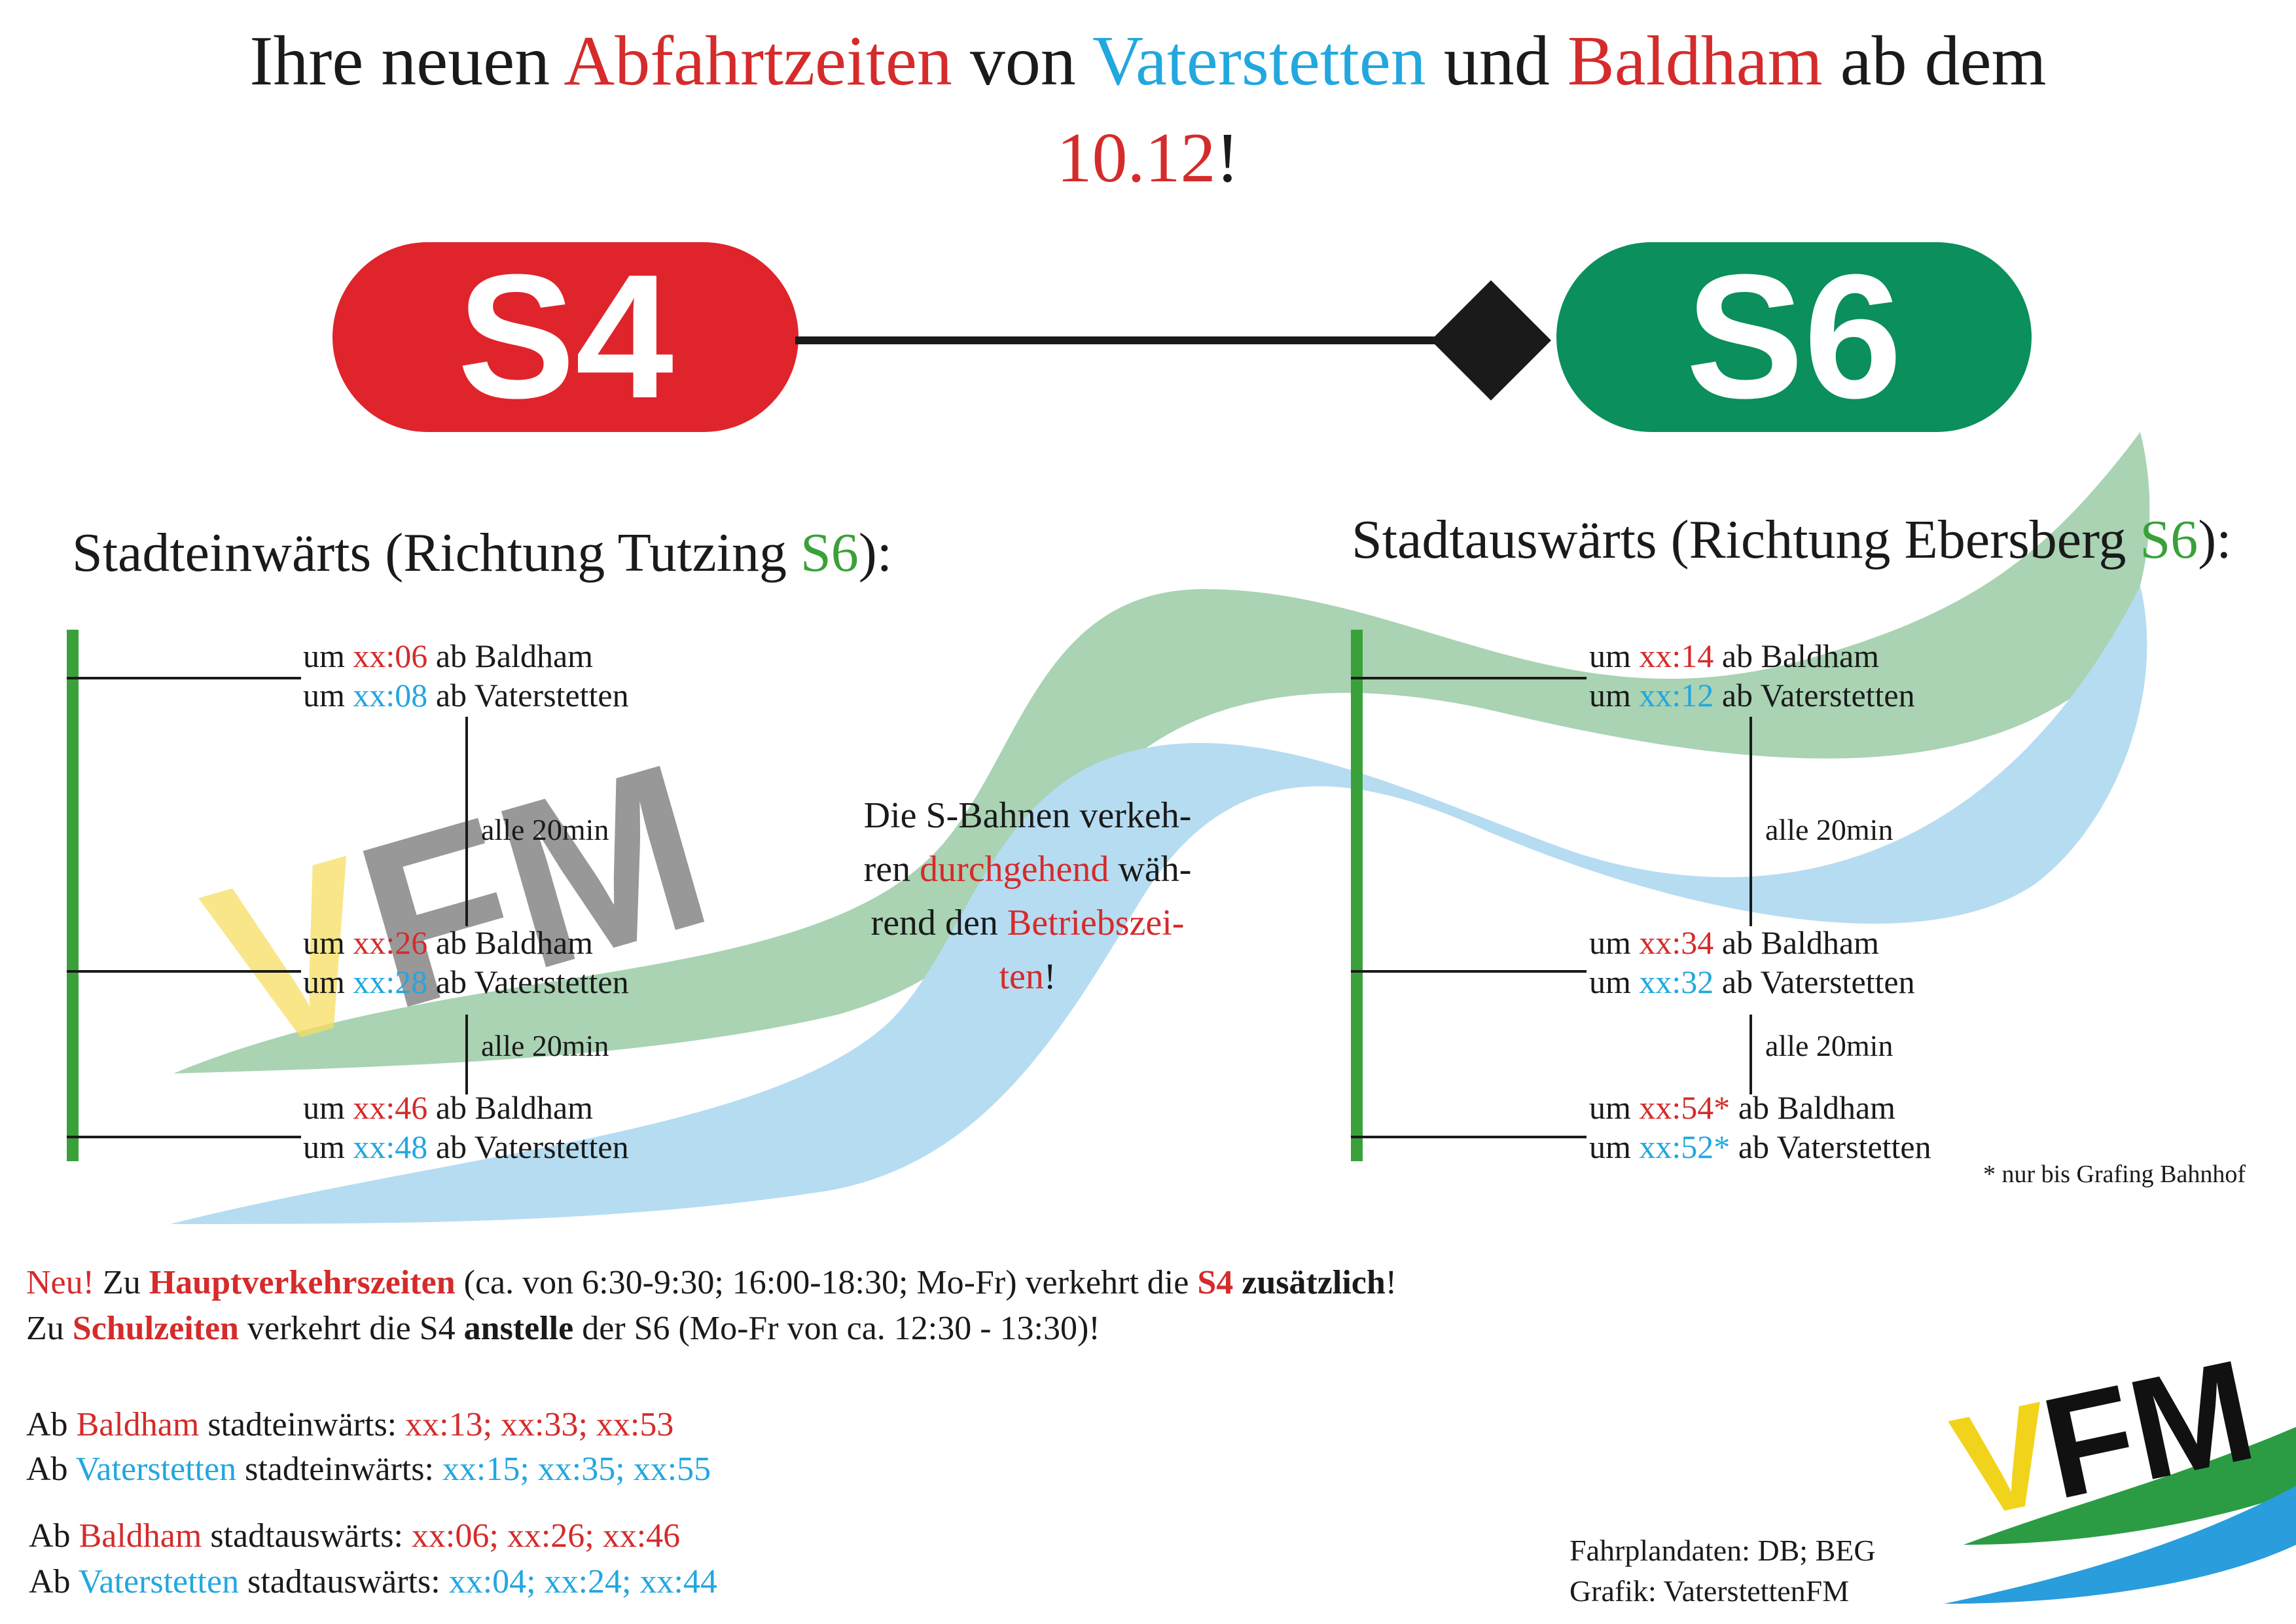  Describe the element at coordinates (390, 656) in the screenshot. I see `row-time: xx:06` at that location.